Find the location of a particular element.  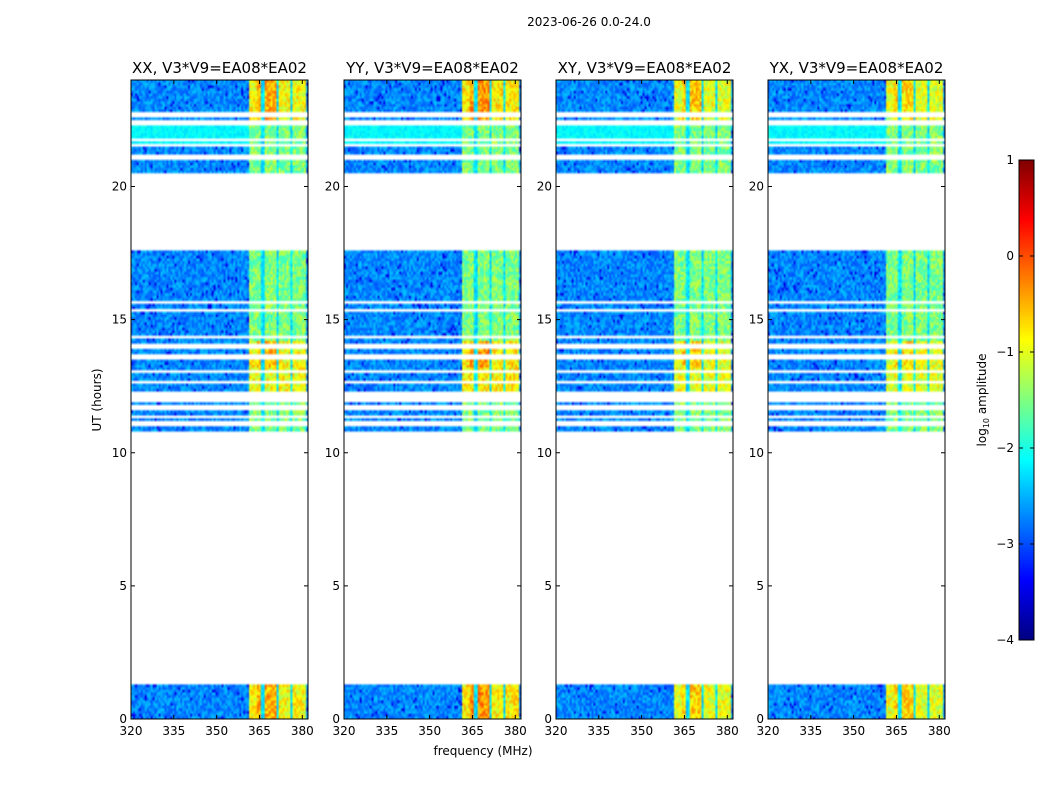

colorbar-tick-label: 1 is located at coordinates (1010, 160).